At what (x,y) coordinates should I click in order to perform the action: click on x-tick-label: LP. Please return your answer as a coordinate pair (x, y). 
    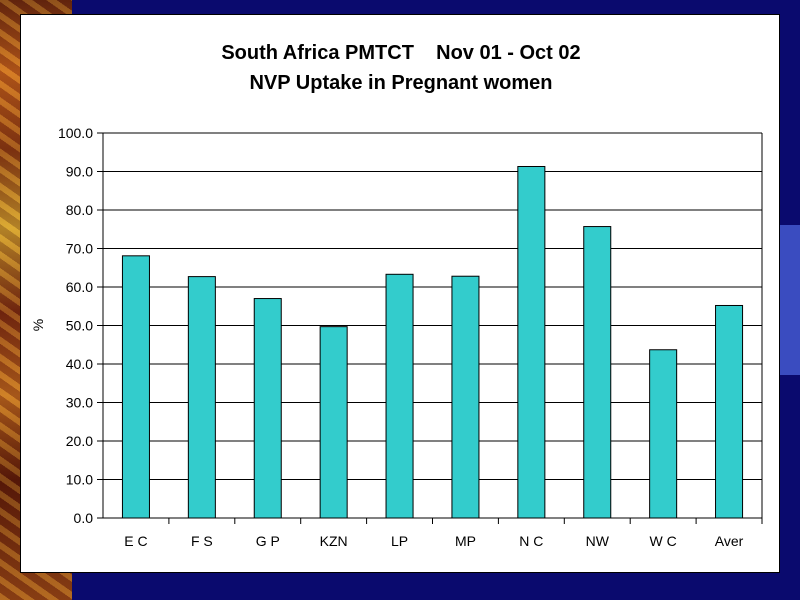
    Looking at the image, I should click on (399, 541).